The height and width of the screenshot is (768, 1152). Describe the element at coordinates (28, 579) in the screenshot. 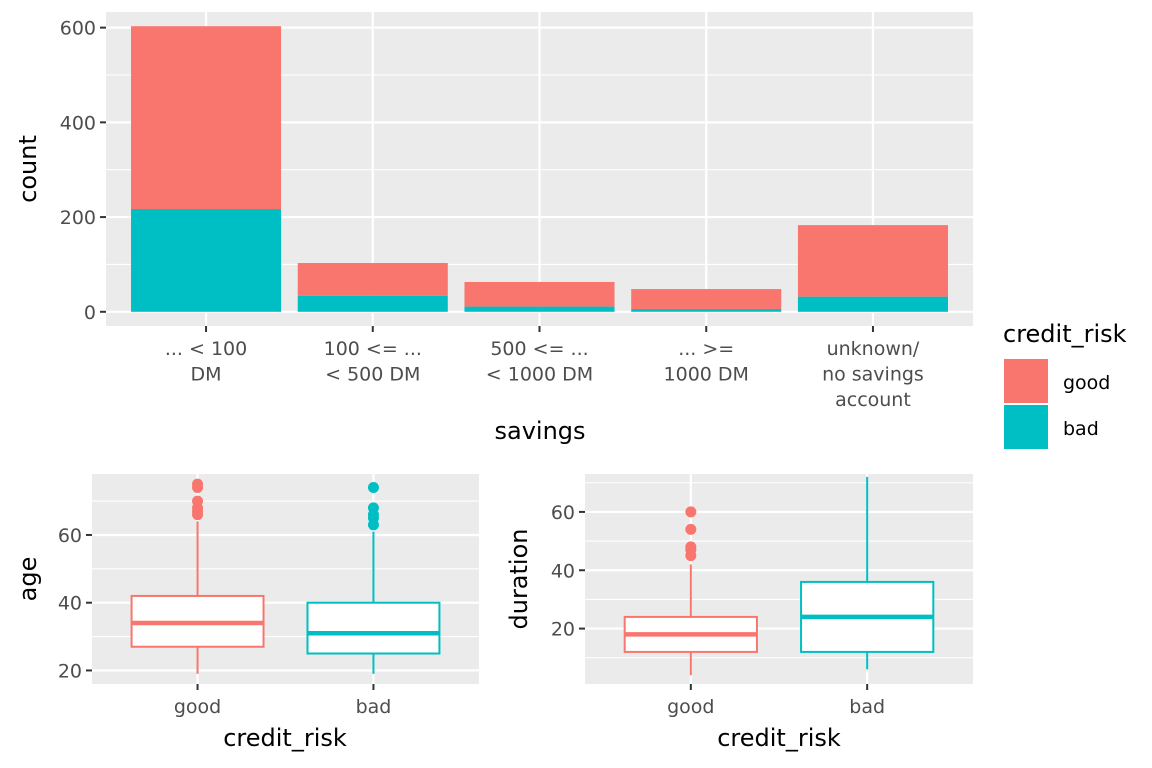

I see `y-axis-title: age` at that location.